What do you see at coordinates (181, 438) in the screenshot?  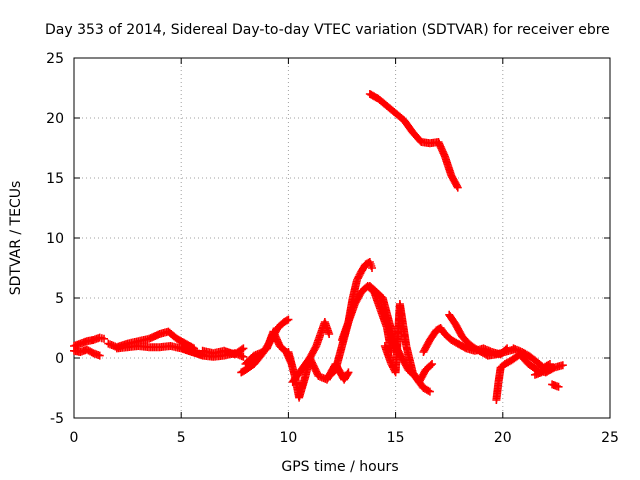 I see `x-tick-label: 5` at bounding box center [181, 438].